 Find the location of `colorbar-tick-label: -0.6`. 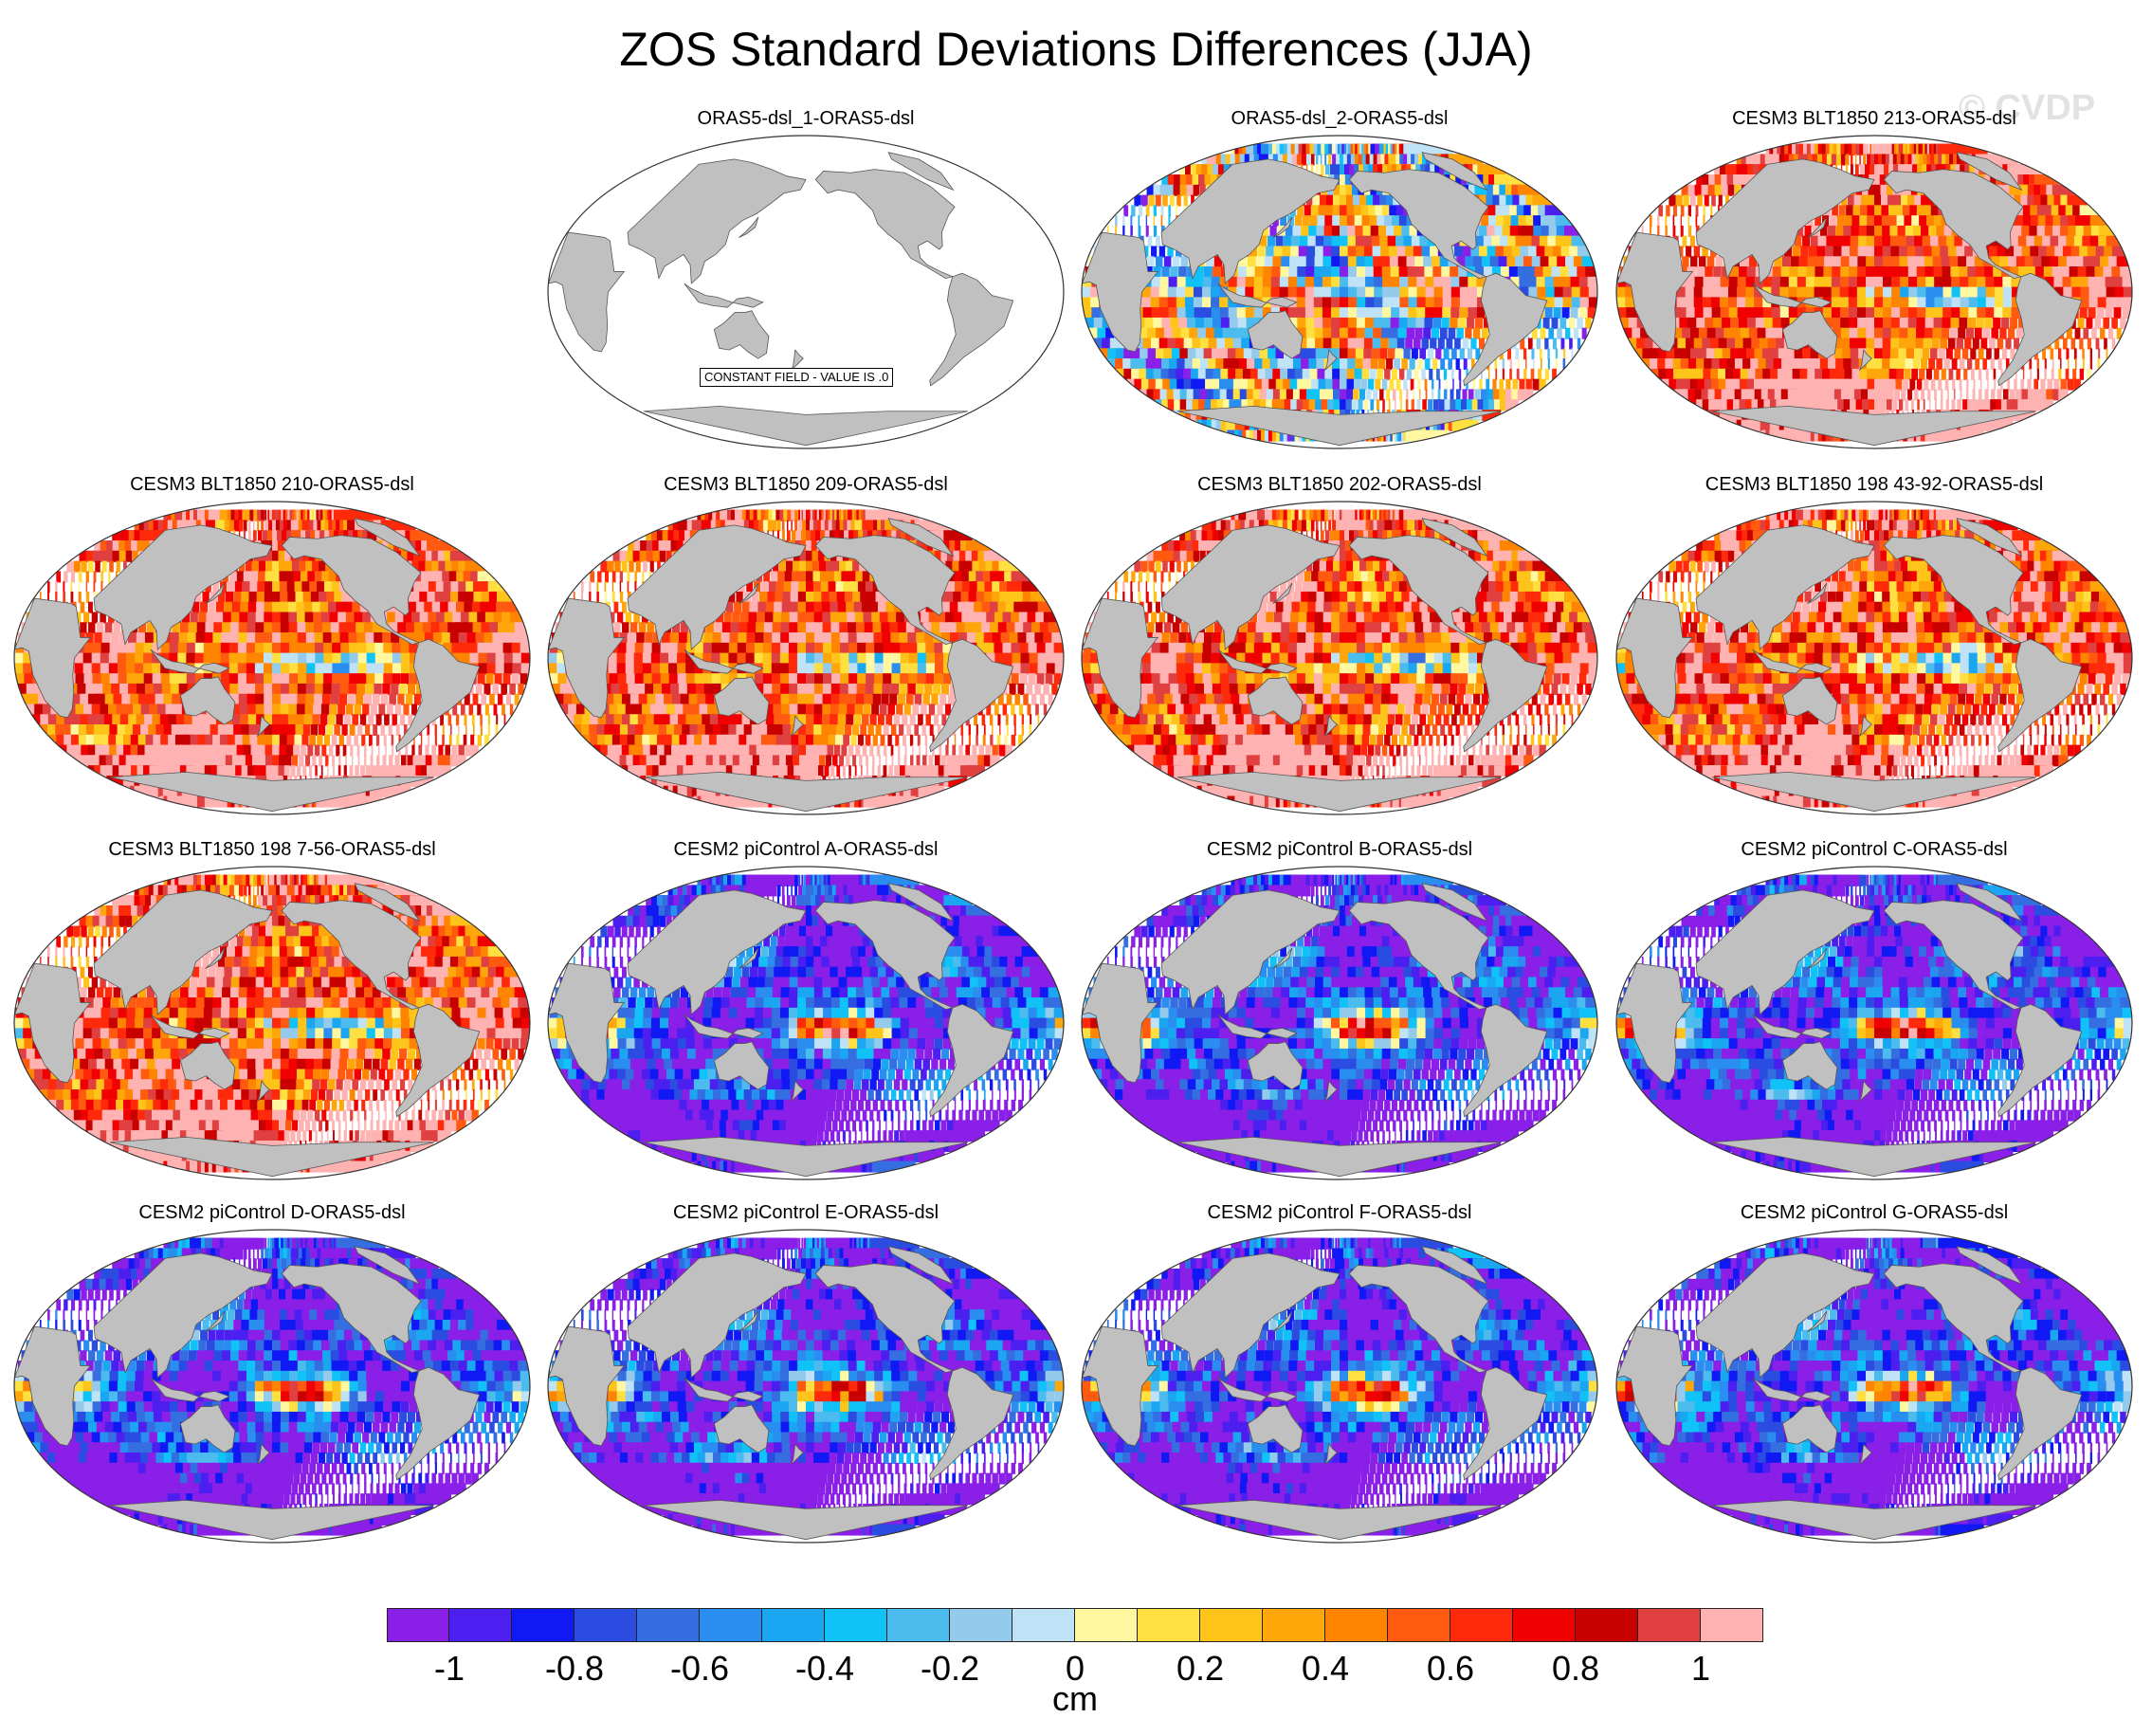

colorbar-tick-label: -0.6 is located at coordinates (700, 1669).